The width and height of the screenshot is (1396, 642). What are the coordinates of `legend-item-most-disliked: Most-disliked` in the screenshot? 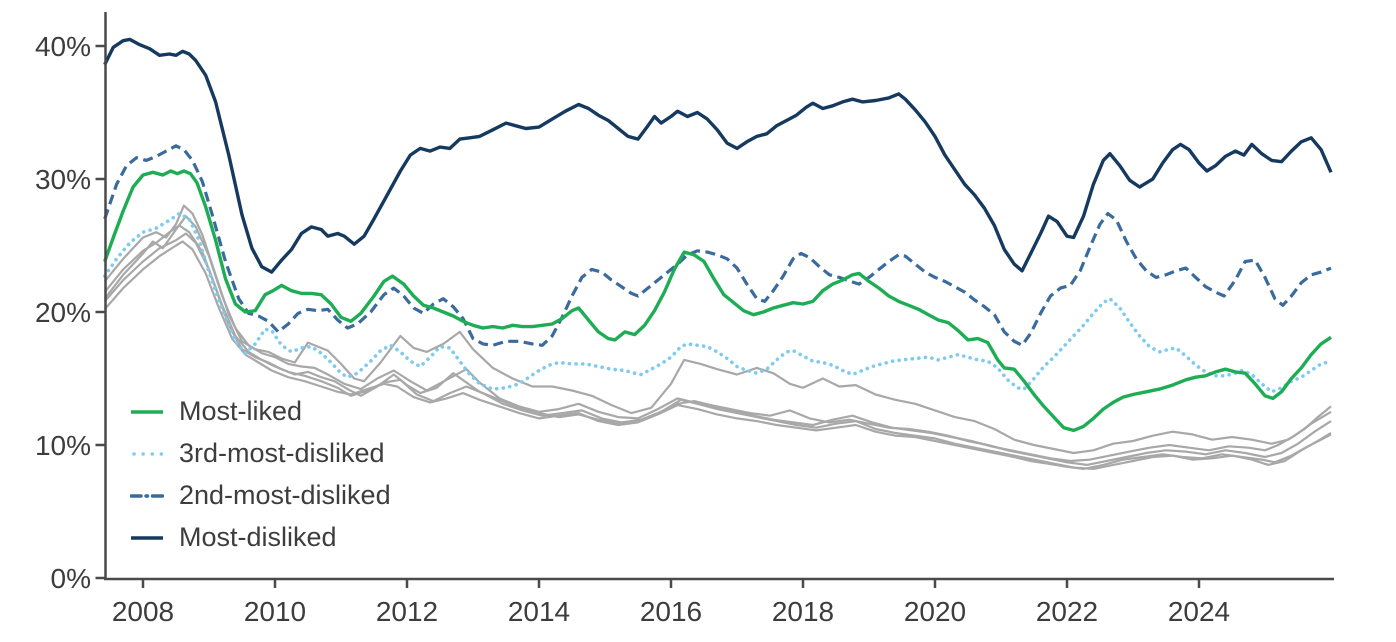 It's located at (260, 537).